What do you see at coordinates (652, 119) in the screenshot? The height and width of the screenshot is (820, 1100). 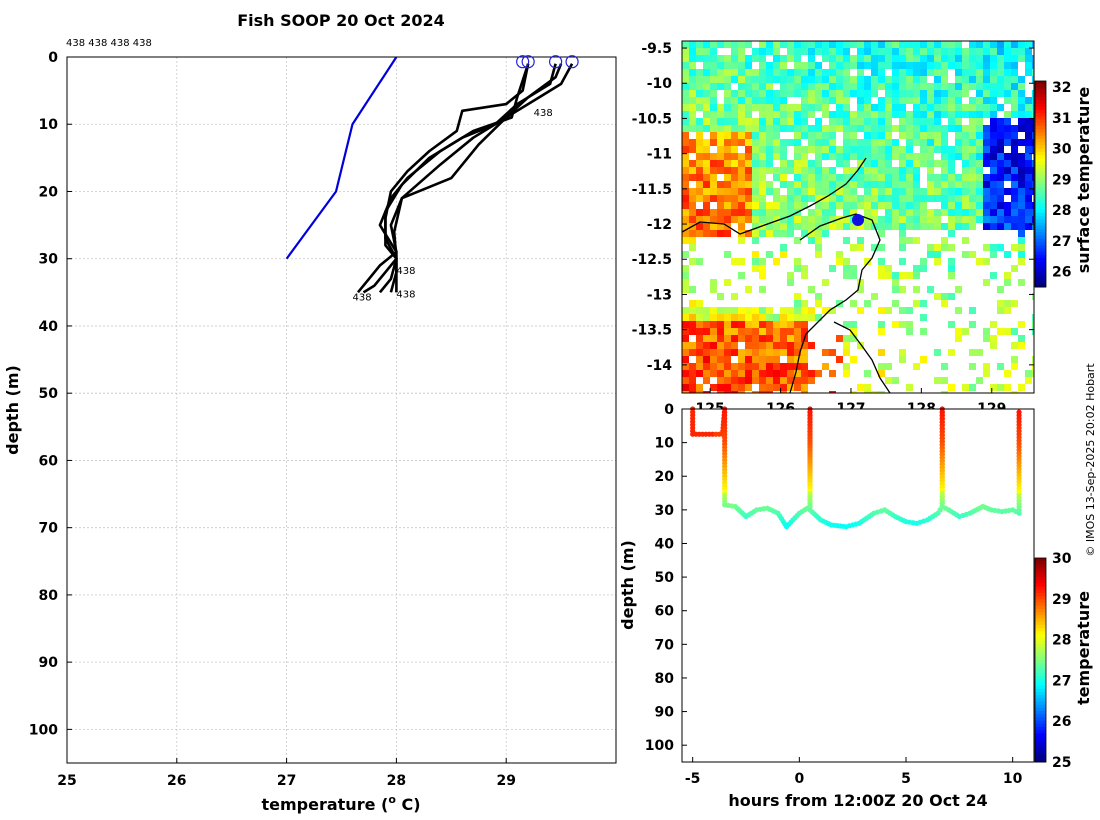 I see `map-y-tick-label: -10.5` at bounding box center [652, 119].